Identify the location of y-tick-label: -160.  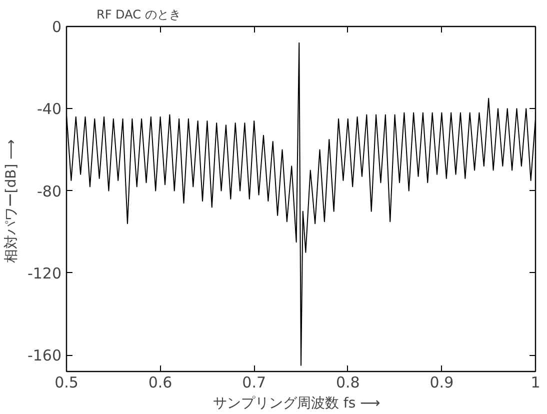
(44, 355).